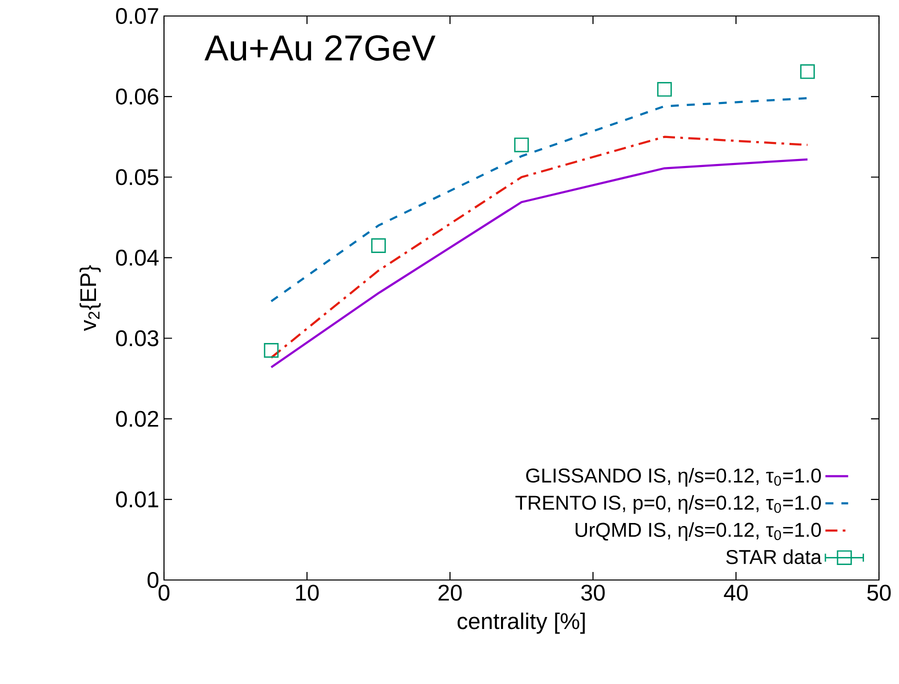  I want to click on x-tick-label: 50, so click(879, 592).